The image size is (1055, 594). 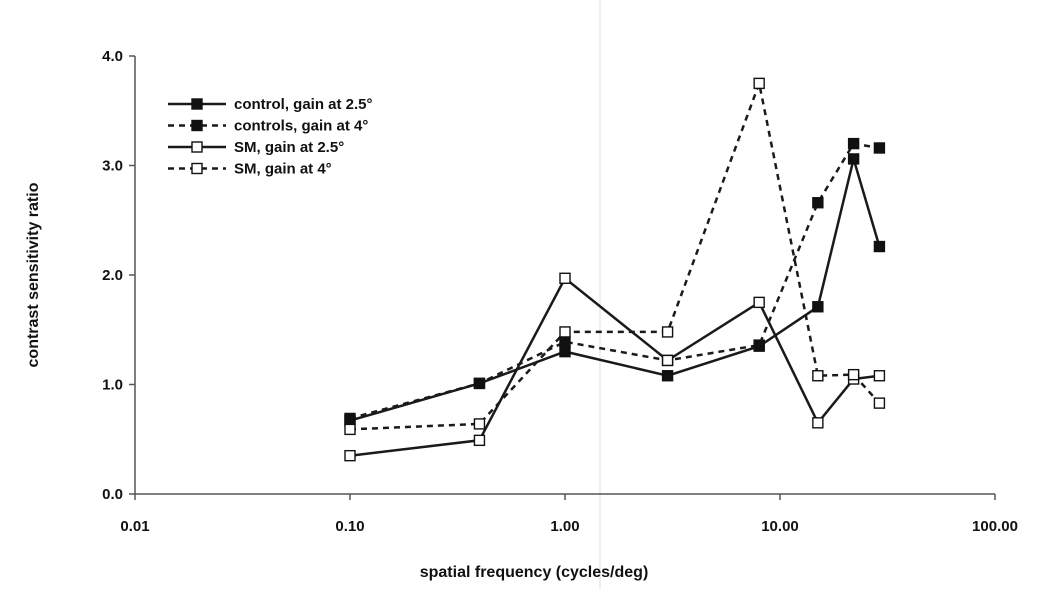 What do you see at coordinates (534, 572) in the screenshot?
I see `x-axis-title: spatial frequency (cycles/deg)` at bounding box center [534, 572].